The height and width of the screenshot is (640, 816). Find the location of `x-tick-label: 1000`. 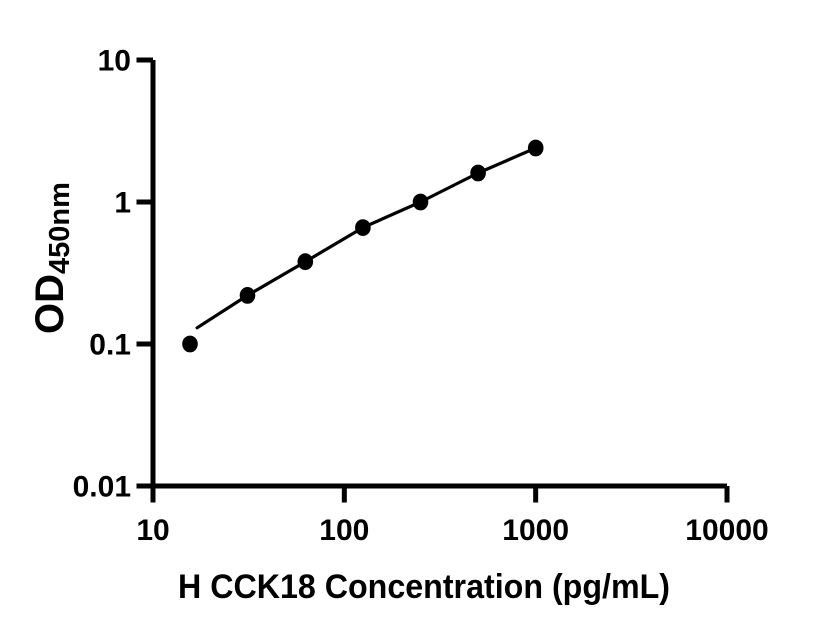

x-tick-label: 1000 is located at coordinates (535, 530).